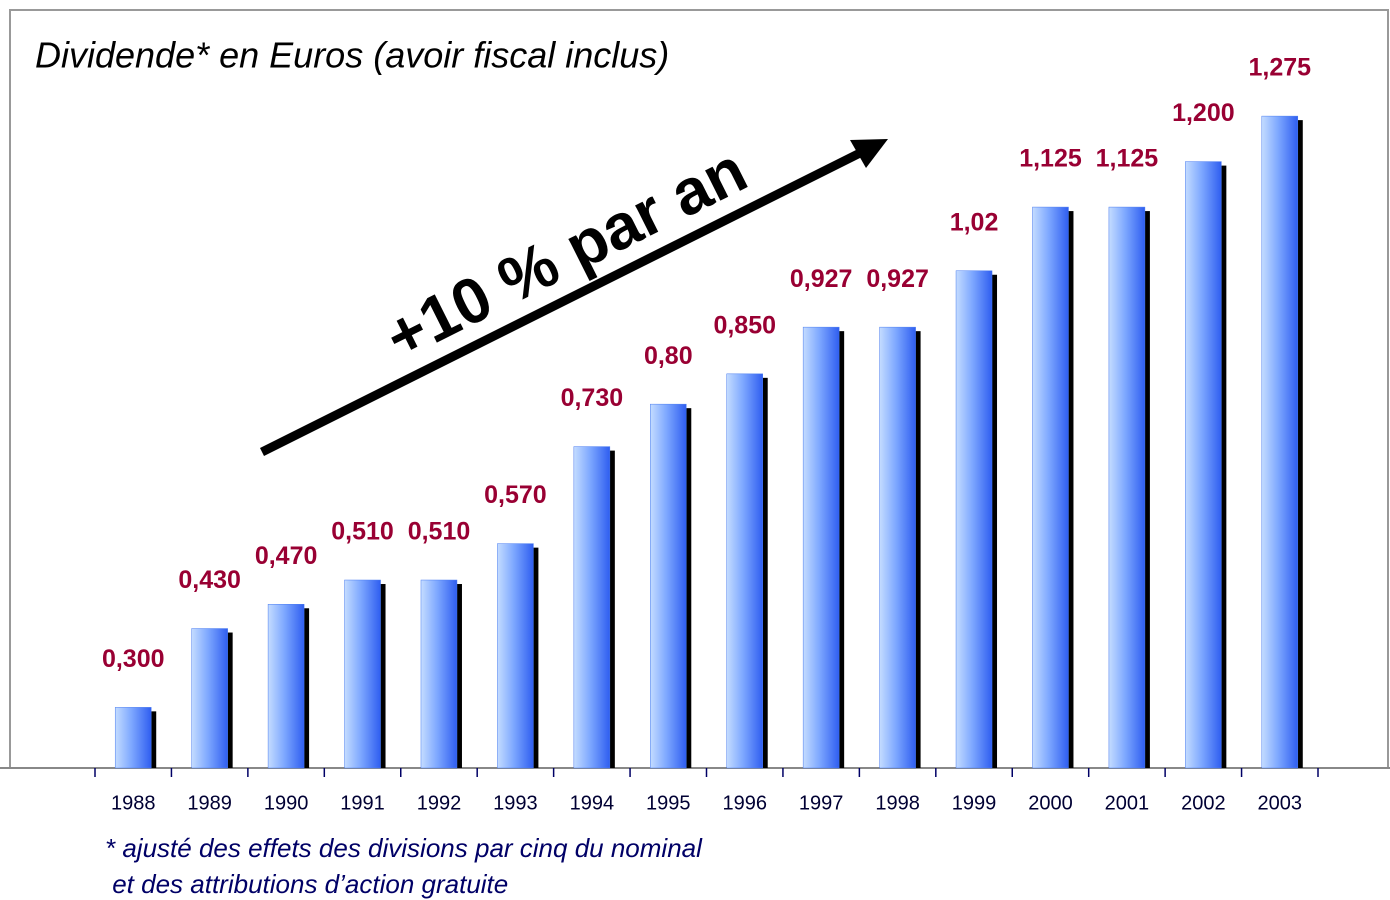 This screenshot has height=900, width=1390. What do you see at coordinates (566, 253) in the screenshot?
I see `annotation: +10 % par an` at bounding box center [566, 253].